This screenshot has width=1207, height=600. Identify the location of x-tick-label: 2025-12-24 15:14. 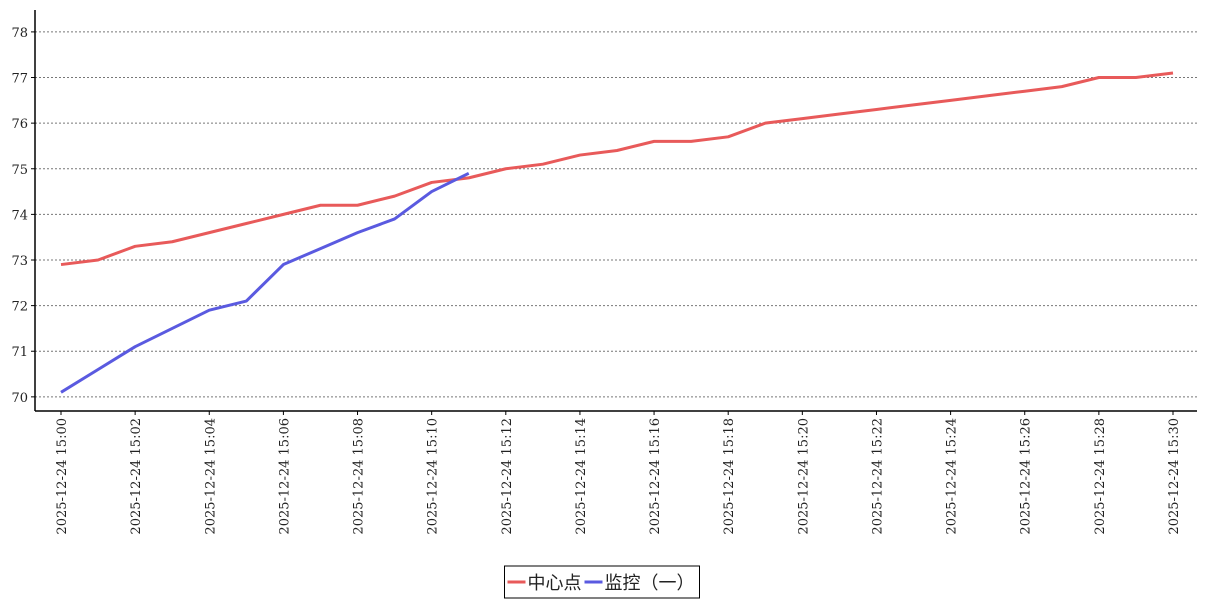
(581, 476).